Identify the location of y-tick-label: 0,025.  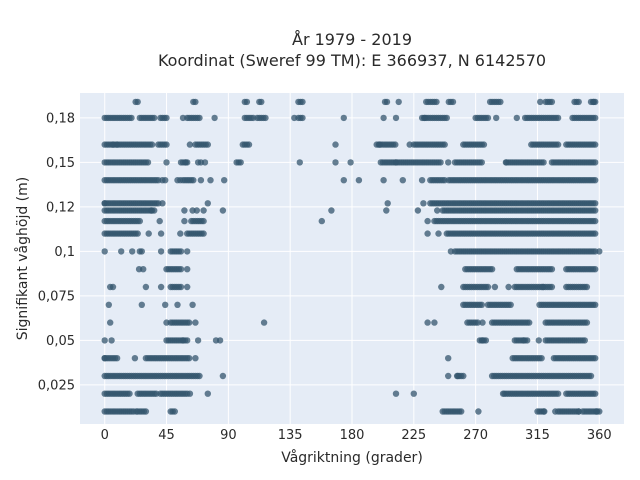
(56, 385).